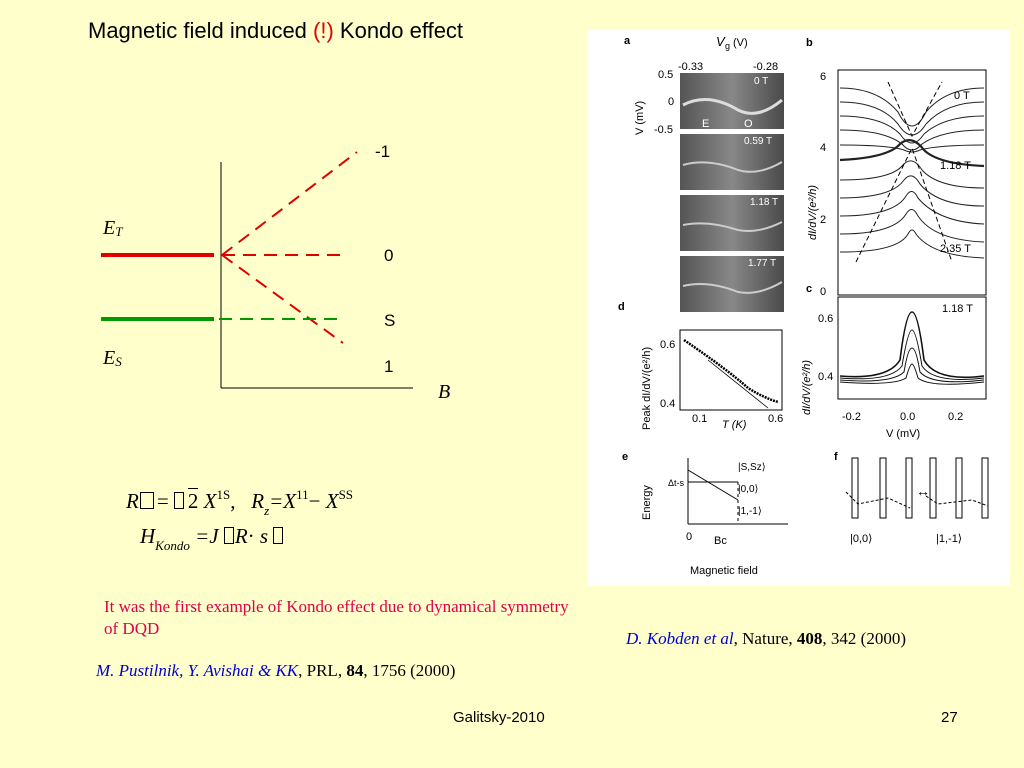 This screenshot has width=1024, height=768. What do you see at coordinates (267, 510) in the screenshot?
I see `formula-sub-z: z` at bounding box center [267, 510].